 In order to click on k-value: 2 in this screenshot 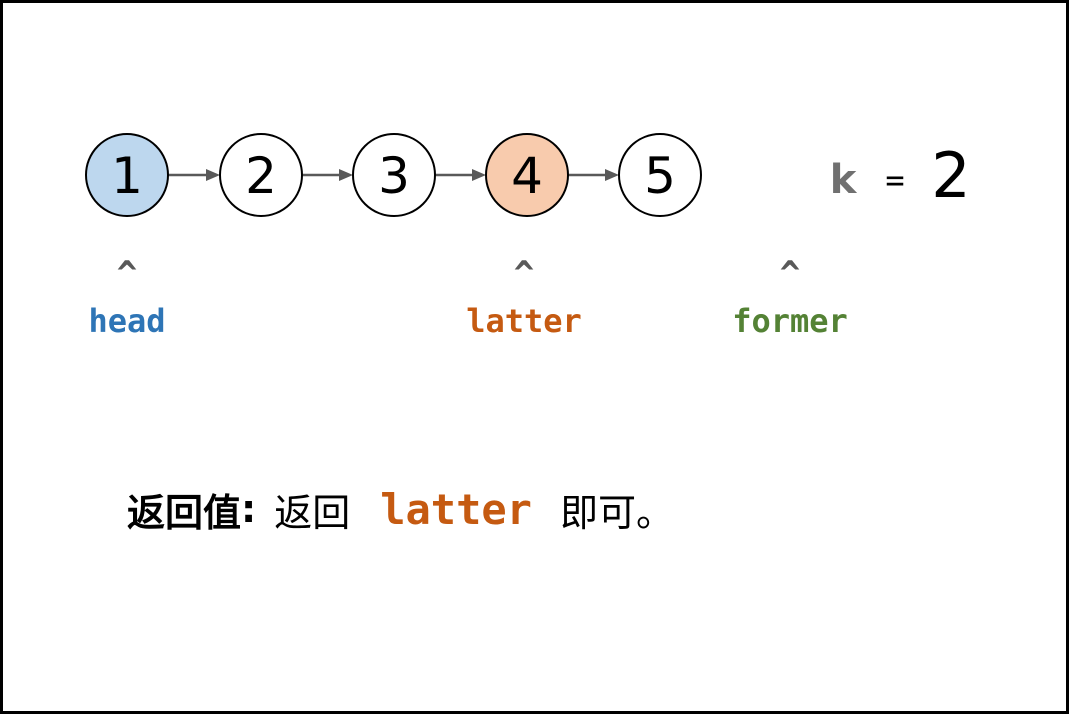, I will do `click(950, 175)`.